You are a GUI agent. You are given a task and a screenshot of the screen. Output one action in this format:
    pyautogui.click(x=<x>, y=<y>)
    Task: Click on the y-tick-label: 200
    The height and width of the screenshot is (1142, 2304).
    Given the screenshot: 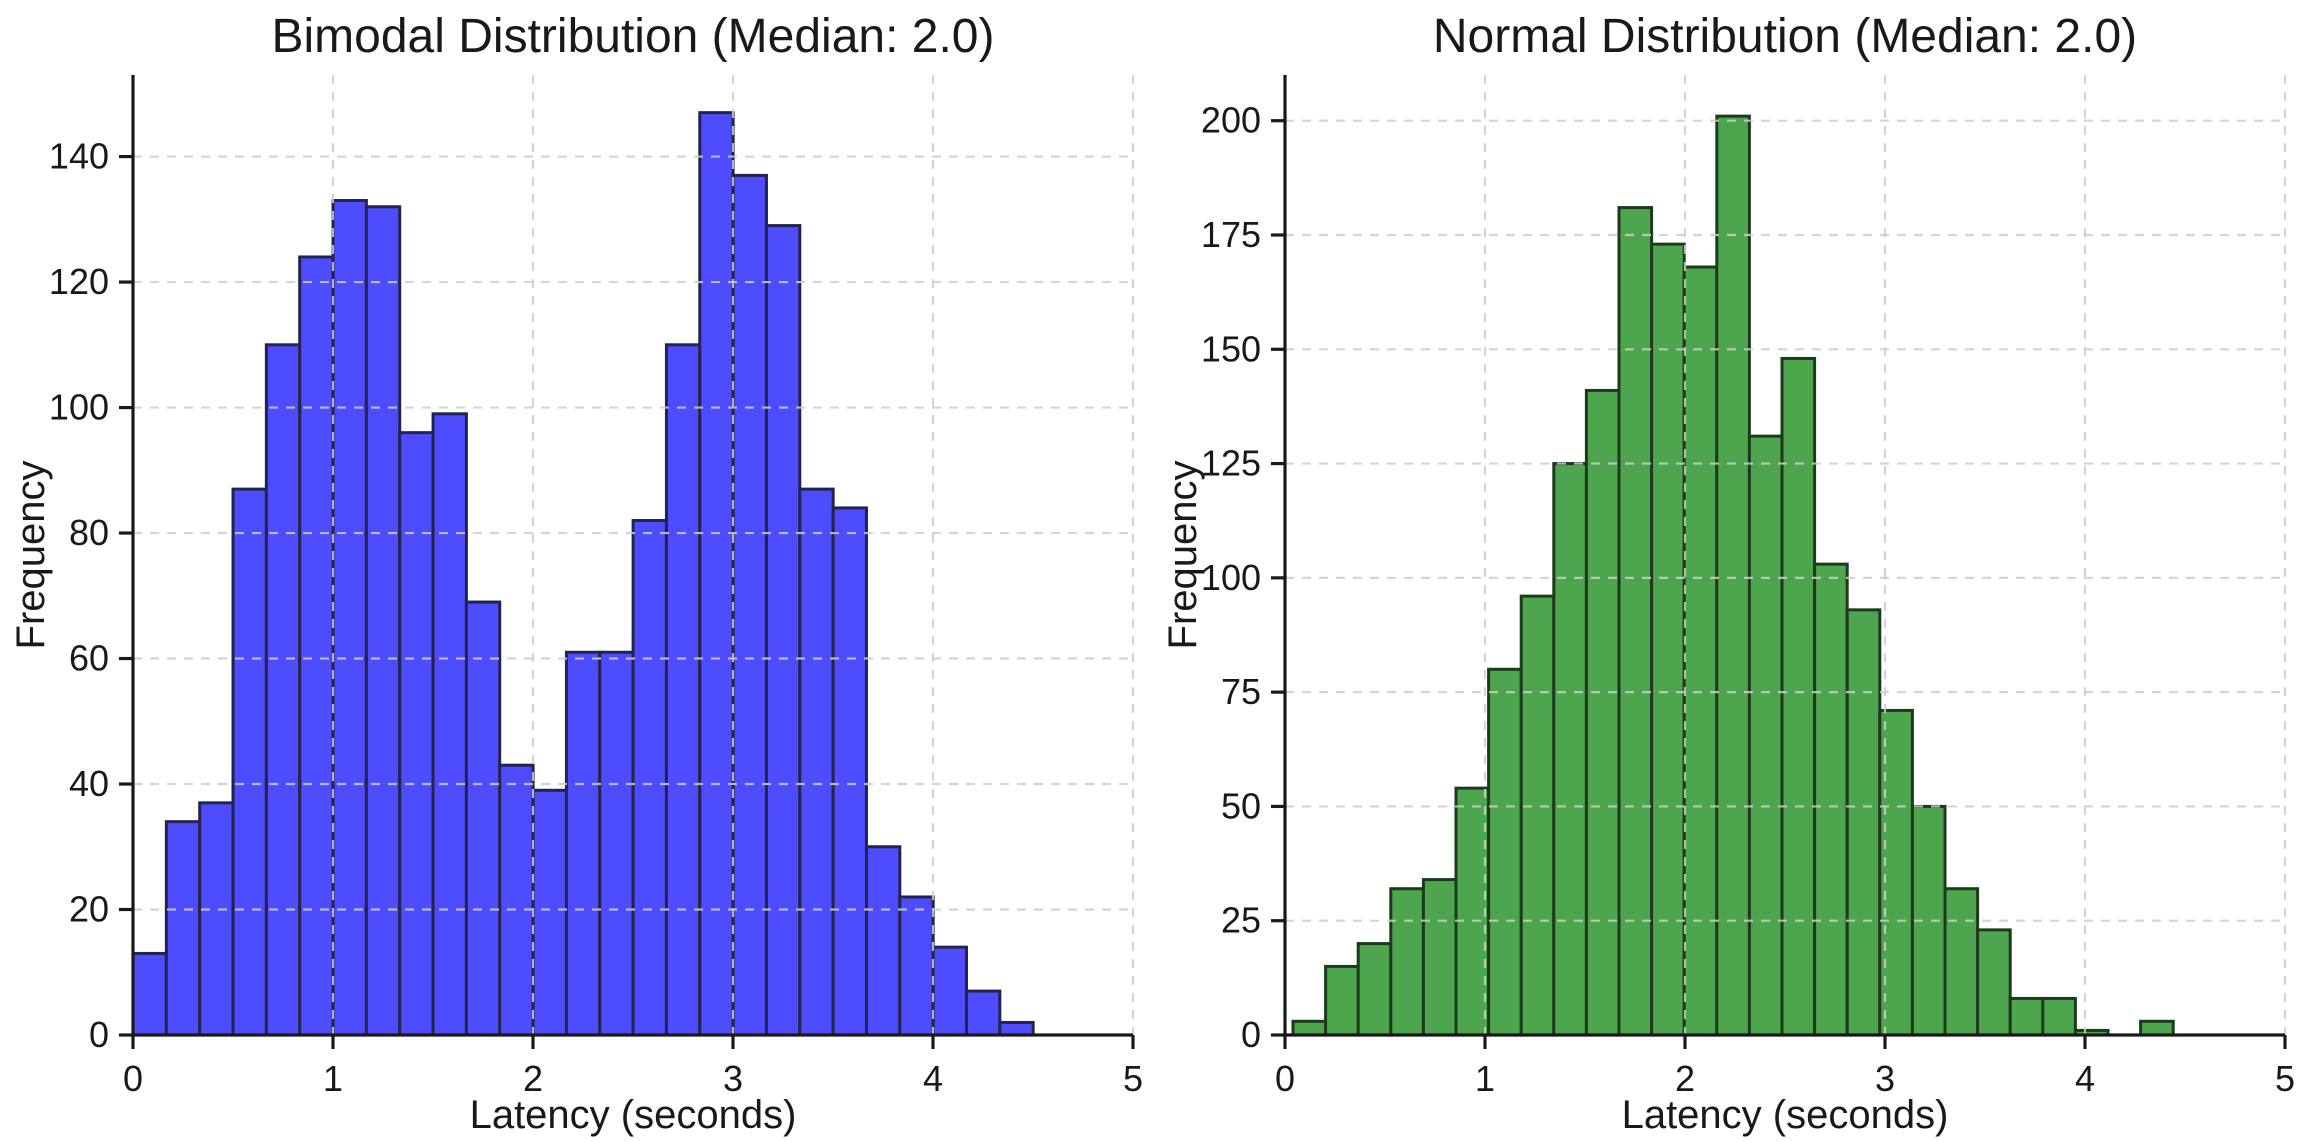 What is the action you would take?
    pyautogui.click(x=1231, y=120)
    